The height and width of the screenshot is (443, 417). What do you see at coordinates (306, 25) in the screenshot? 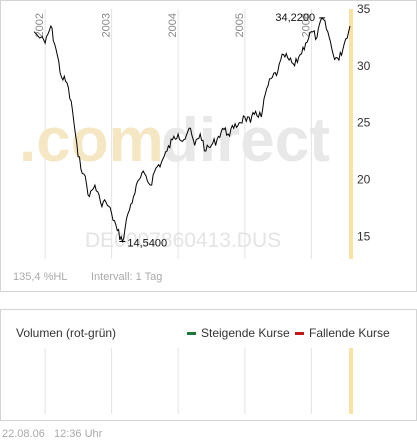
I see `x-tick-label-2006: 2006` at bounding box center [306, 25].